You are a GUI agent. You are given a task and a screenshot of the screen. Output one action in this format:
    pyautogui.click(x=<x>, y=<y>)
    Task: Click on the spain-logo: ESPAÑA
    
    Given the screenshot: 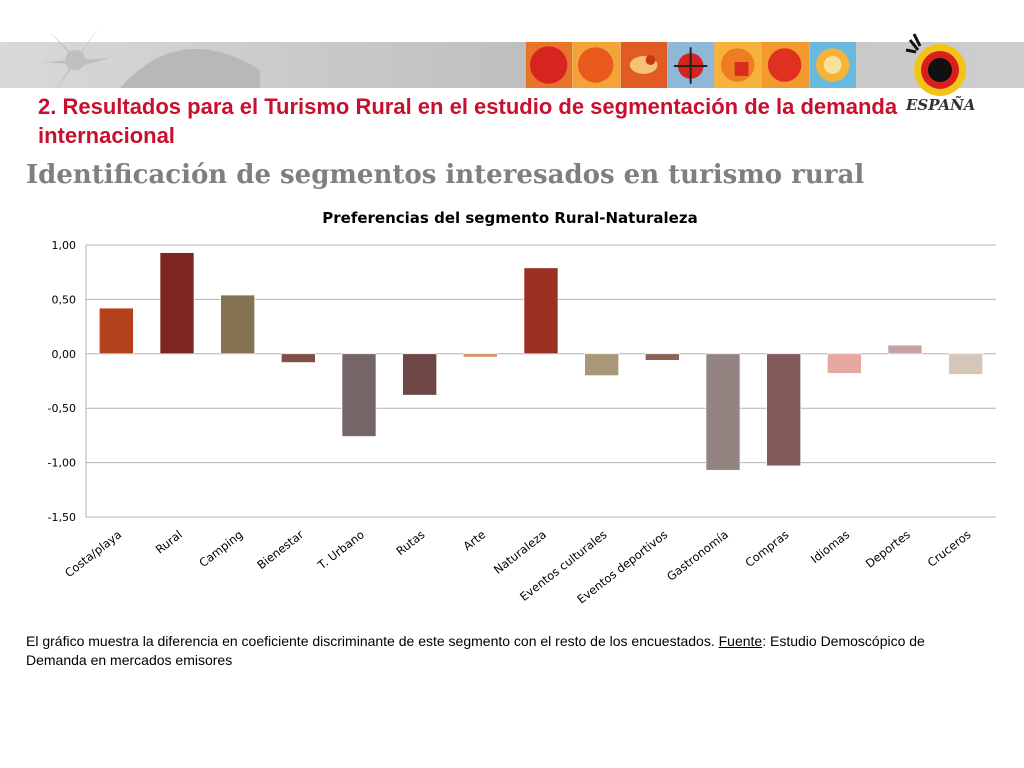 What is the action you would take?
    pyautogui.click(x=940, y=73)
    